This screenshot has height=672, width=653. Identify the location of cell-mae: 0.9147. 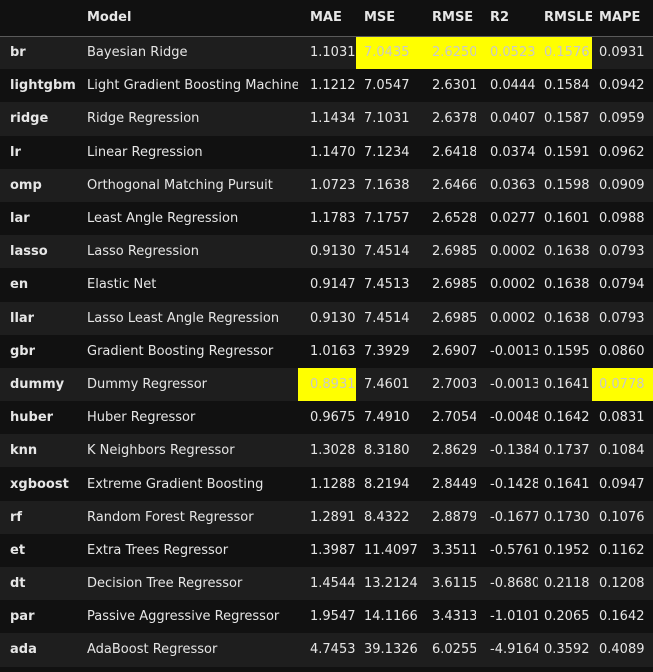
(333, 285).